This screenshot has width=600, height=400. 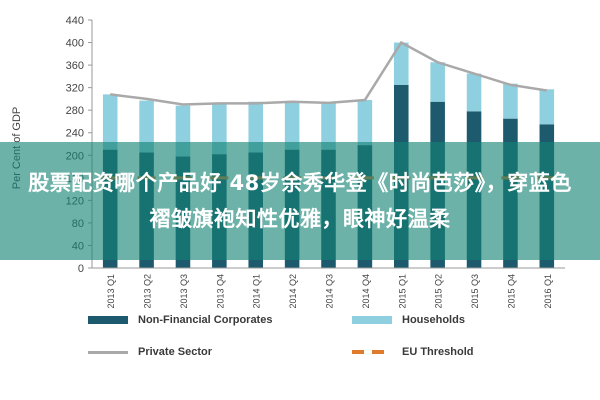 I want to click on y-tick-label: 280, so click(x=75, y=111).